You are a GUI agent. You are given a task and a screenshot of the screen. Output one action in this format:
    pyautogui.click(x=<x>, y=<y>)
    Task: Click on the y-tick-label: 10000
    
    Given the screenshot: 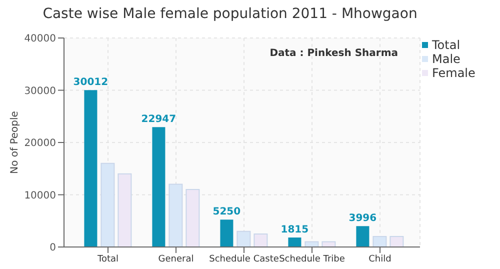 What is the action you would take?
    pyautogui.click(x=40, y=196)
    